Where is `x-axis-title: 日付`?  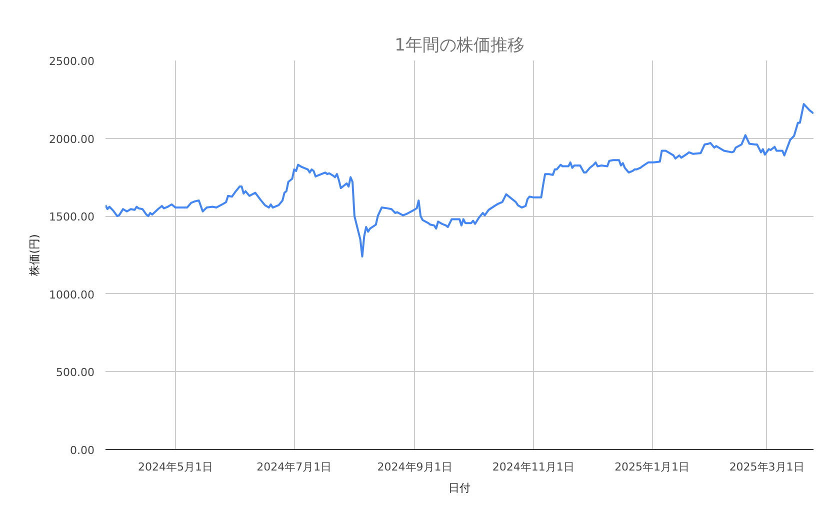 x-axis-title: 日付 is located at coordinates (459, 488).